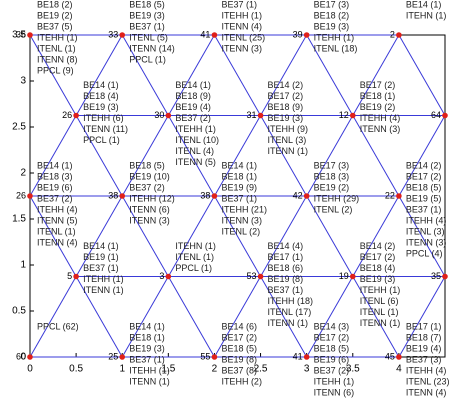  I want to click on x-tick-label: 0, so click(30, 369).